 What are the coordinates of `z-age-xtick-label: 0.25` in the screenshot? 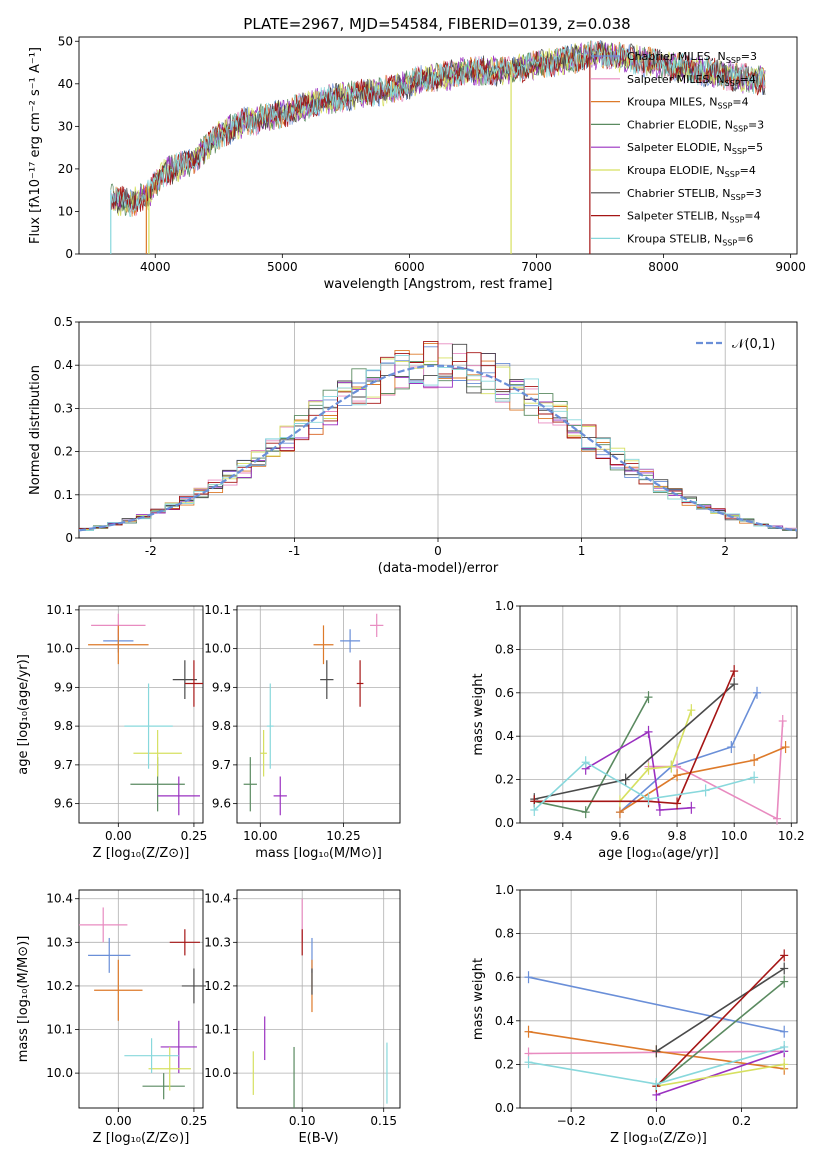 It's located at (194, 836).